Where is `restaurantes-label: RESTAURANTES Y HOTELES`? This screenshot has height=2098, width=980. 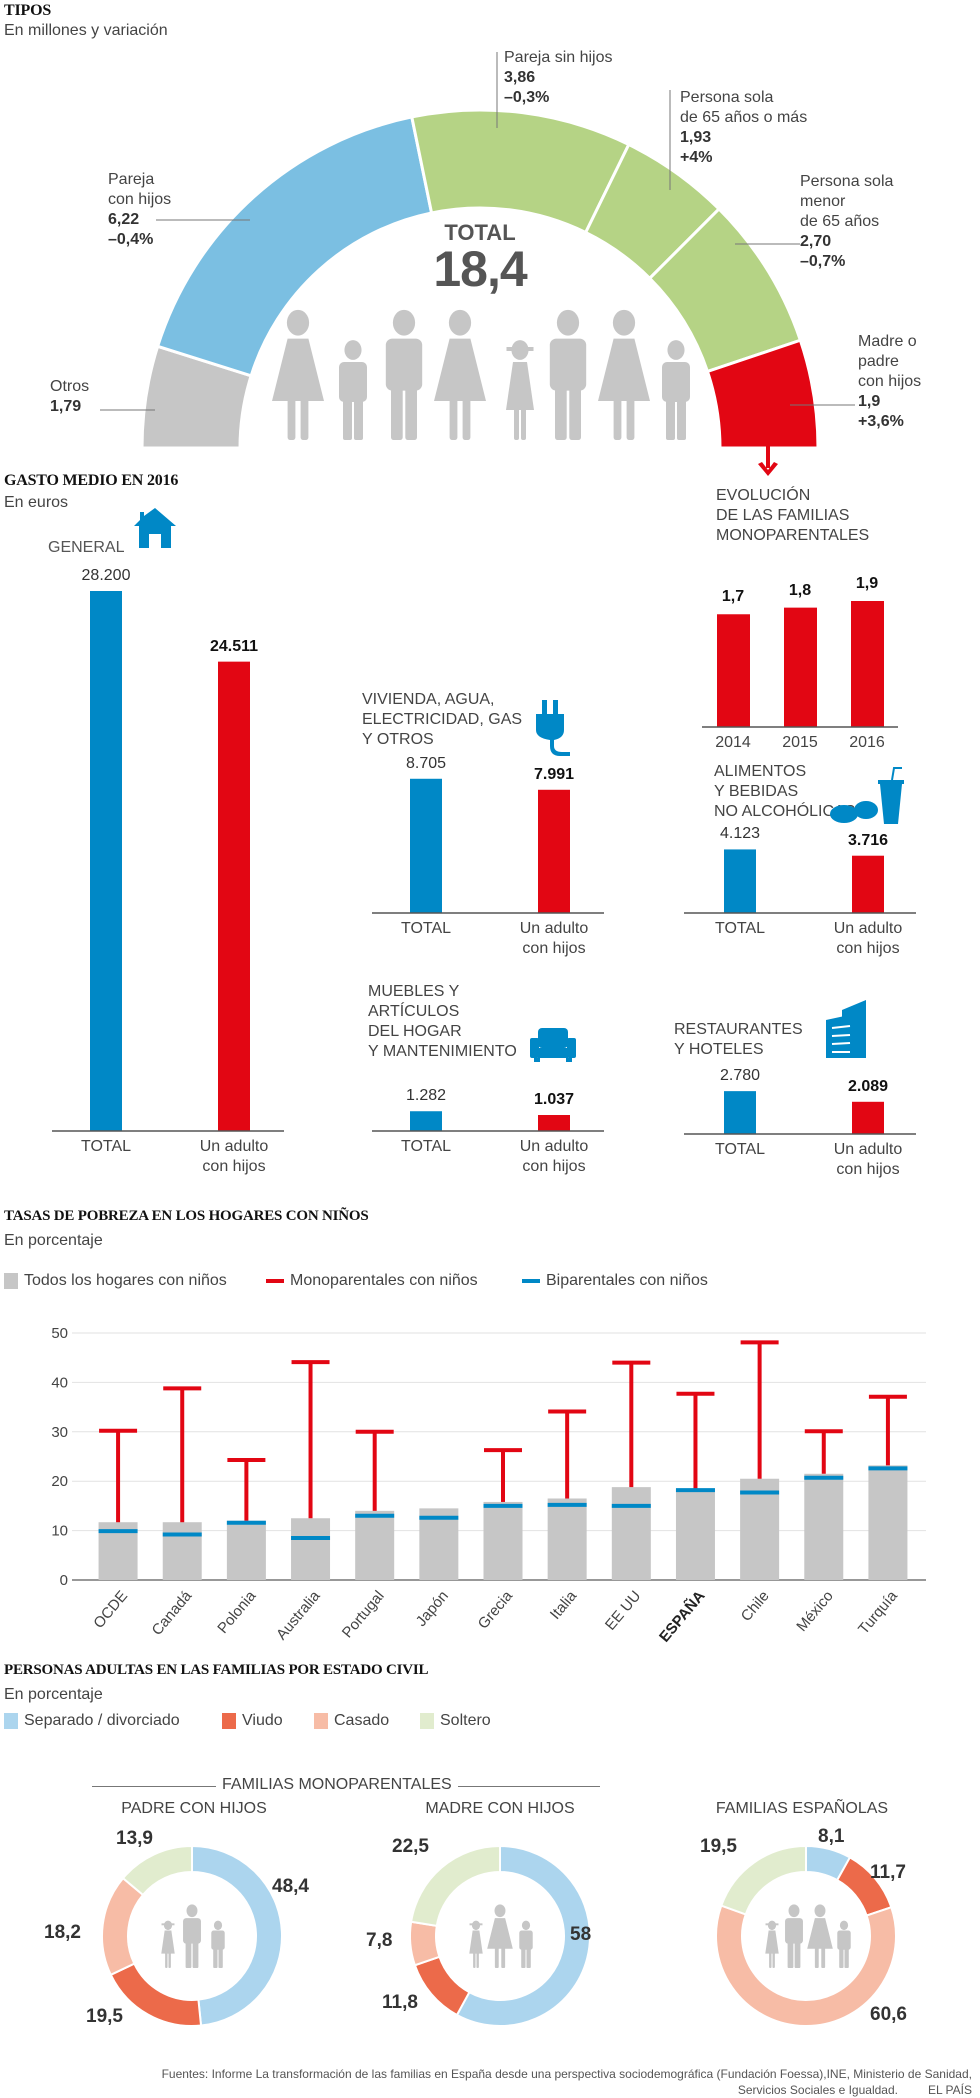 restaurantes-label: RESTAURANTES Y HOTELES is located at coordinates (738, 1039).